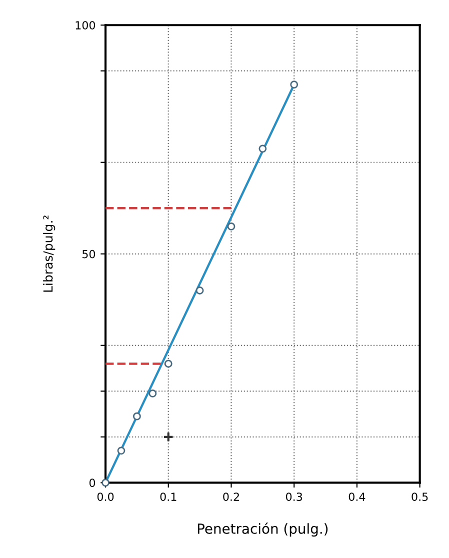  Describe the element at coordinates (89, 254) in the screenshot. I see `y-tick-label: 50` at that location.